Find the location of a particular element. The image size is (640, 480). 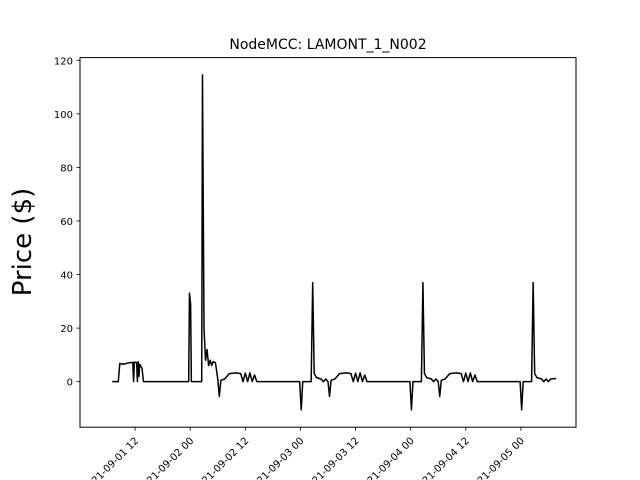

y-tick-label: 100 is located at coordinates (63, 115).